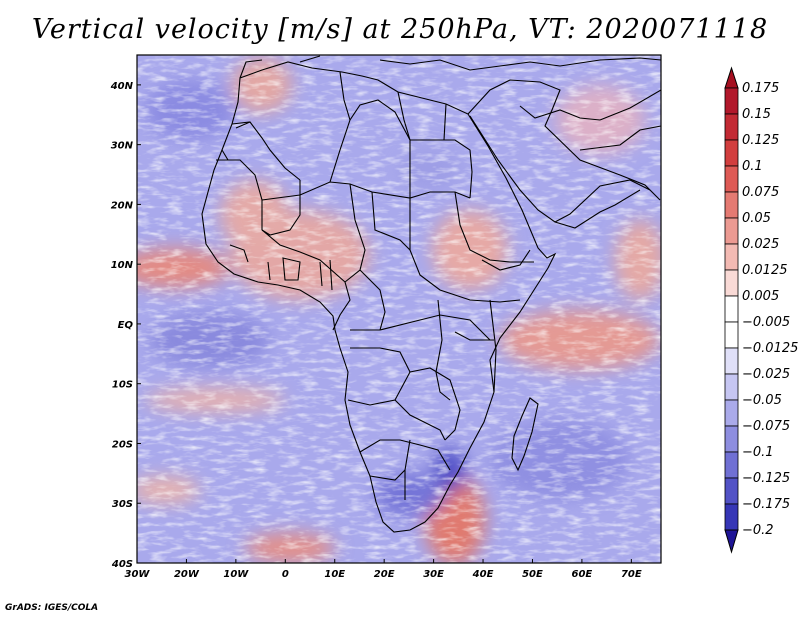 This screenshot has width=800, height=618. Describe the element at coordinates (766, 504) in the screenshot. I see `colorbar-label: −0.175` at that location.